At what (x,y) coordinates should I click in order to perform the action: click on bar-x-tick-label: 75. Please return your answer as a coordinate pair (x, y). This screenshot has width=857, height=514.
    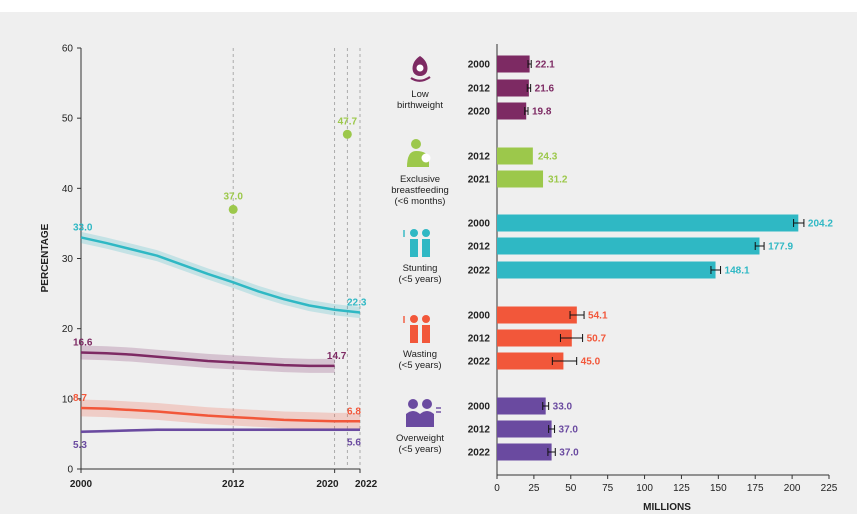
    Looking at the image, I should click on (608, 488).